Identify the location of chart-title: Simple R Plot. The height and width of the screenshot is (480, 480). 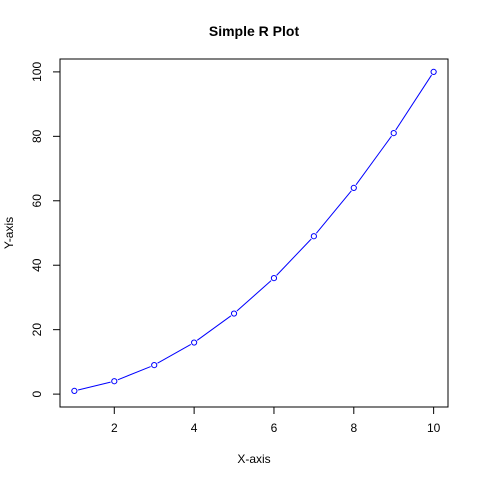
(254, 31).